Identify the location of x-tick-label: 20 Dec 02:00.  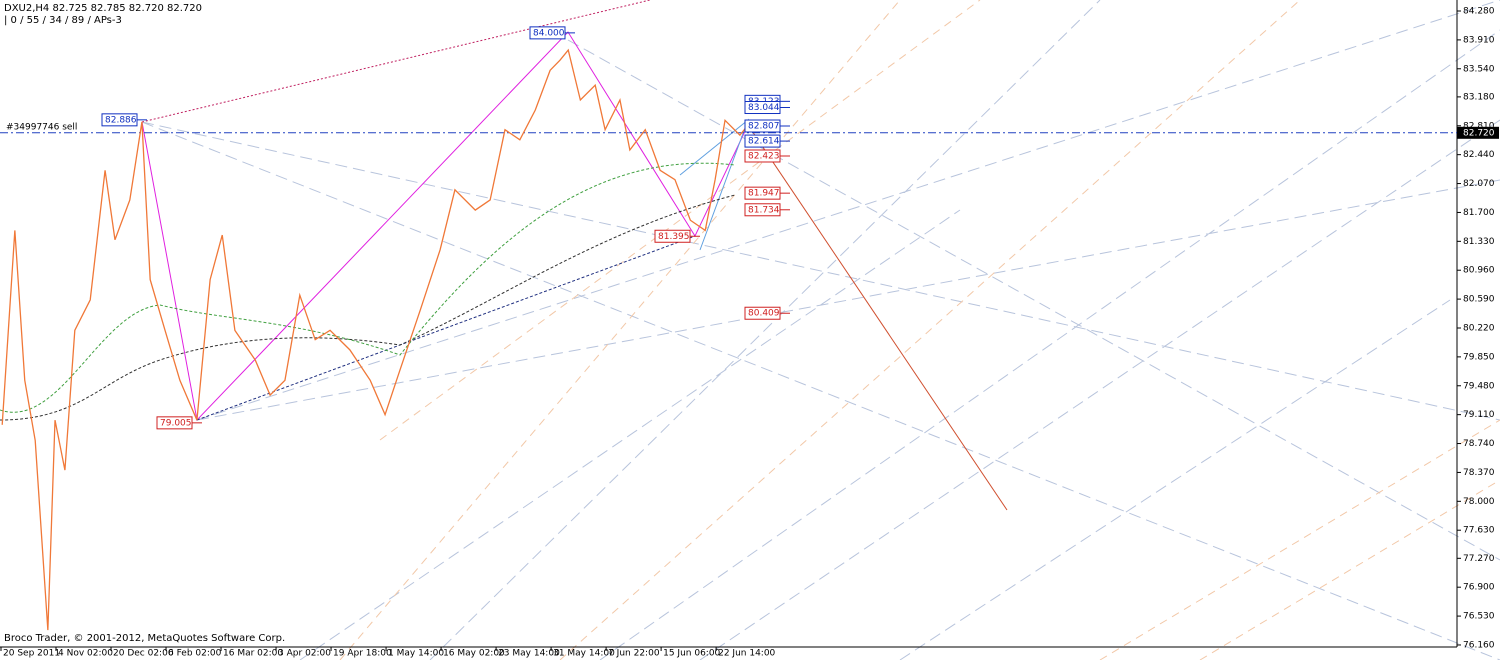
(143, 654).